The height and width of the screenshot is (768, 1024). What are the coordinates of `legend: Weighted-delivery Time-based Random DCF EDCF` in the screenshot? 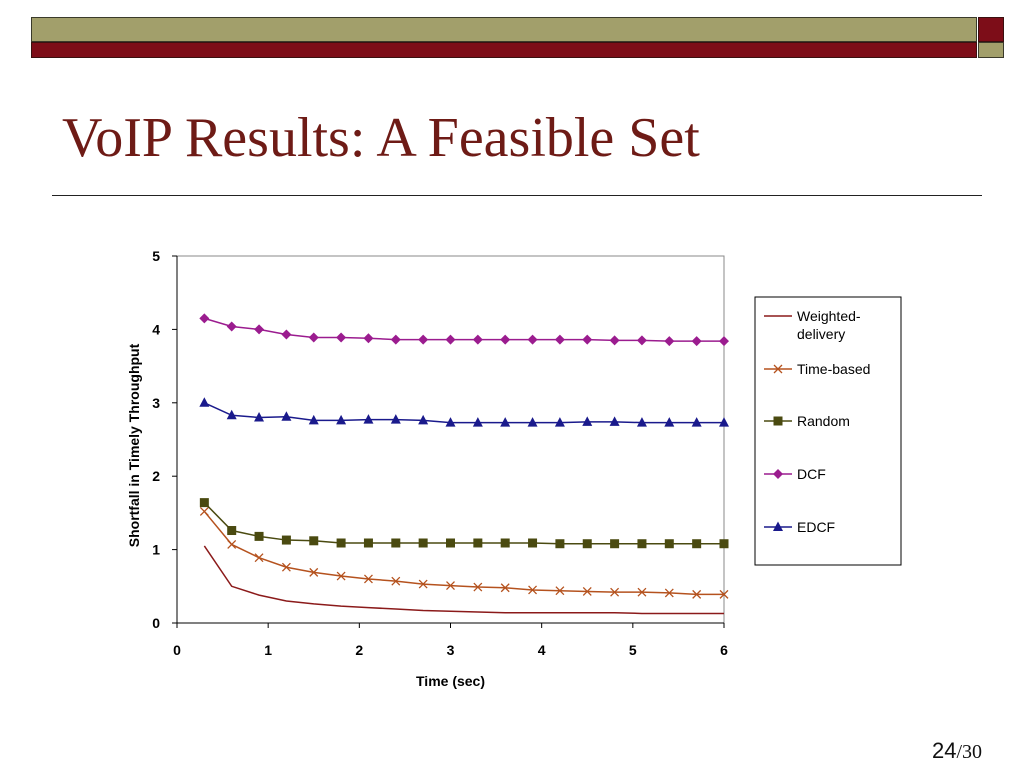 It's located at (828, 431).